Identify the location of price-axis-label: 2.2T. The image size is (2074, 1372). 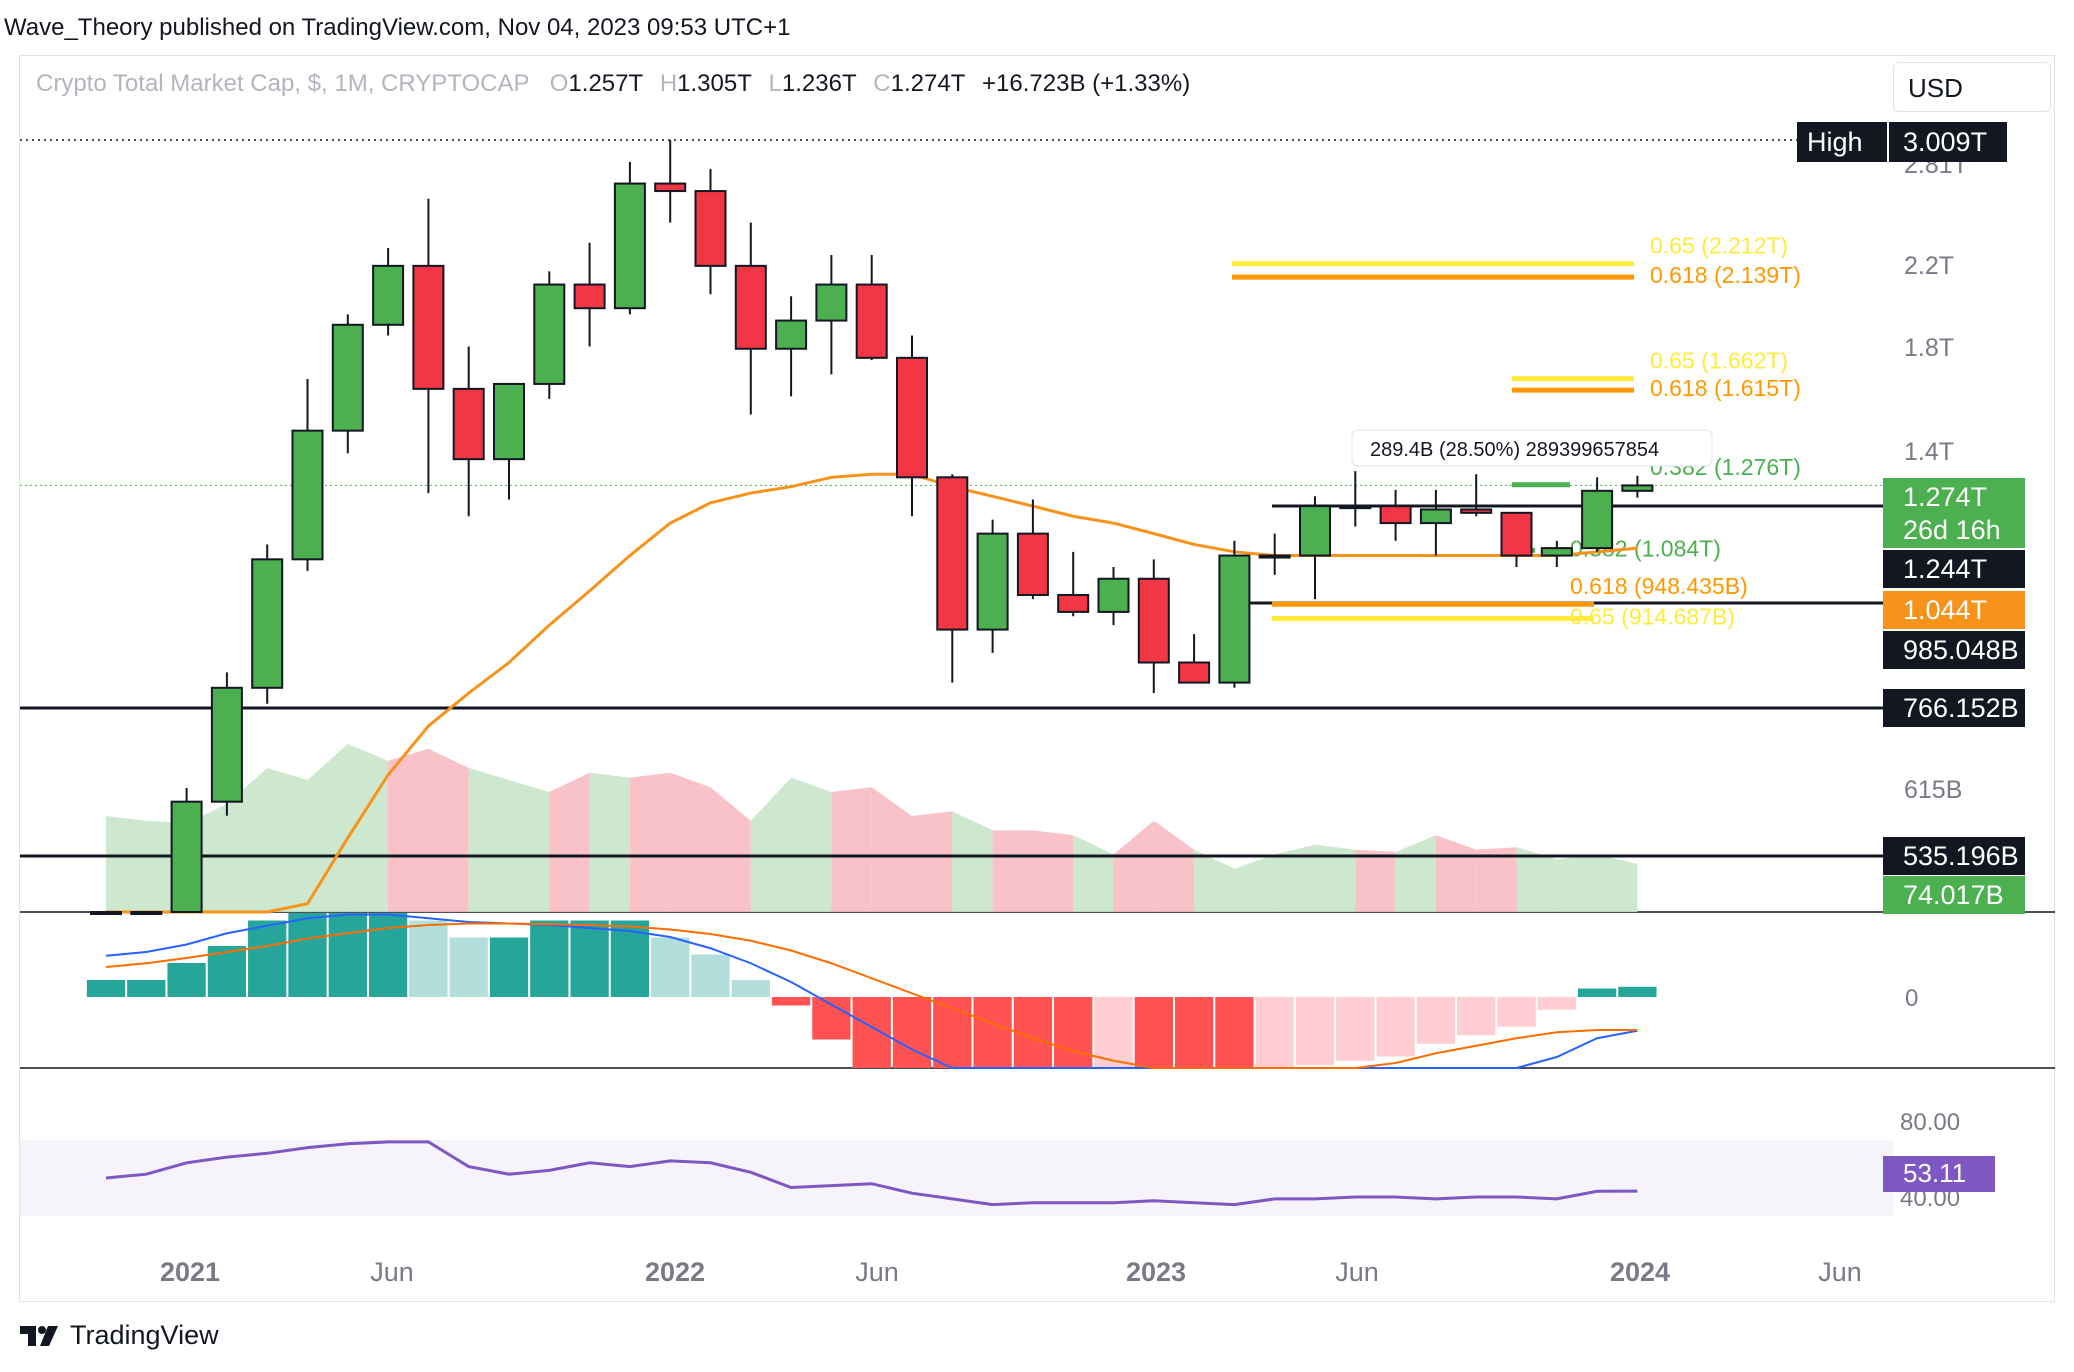
(1929, 266).